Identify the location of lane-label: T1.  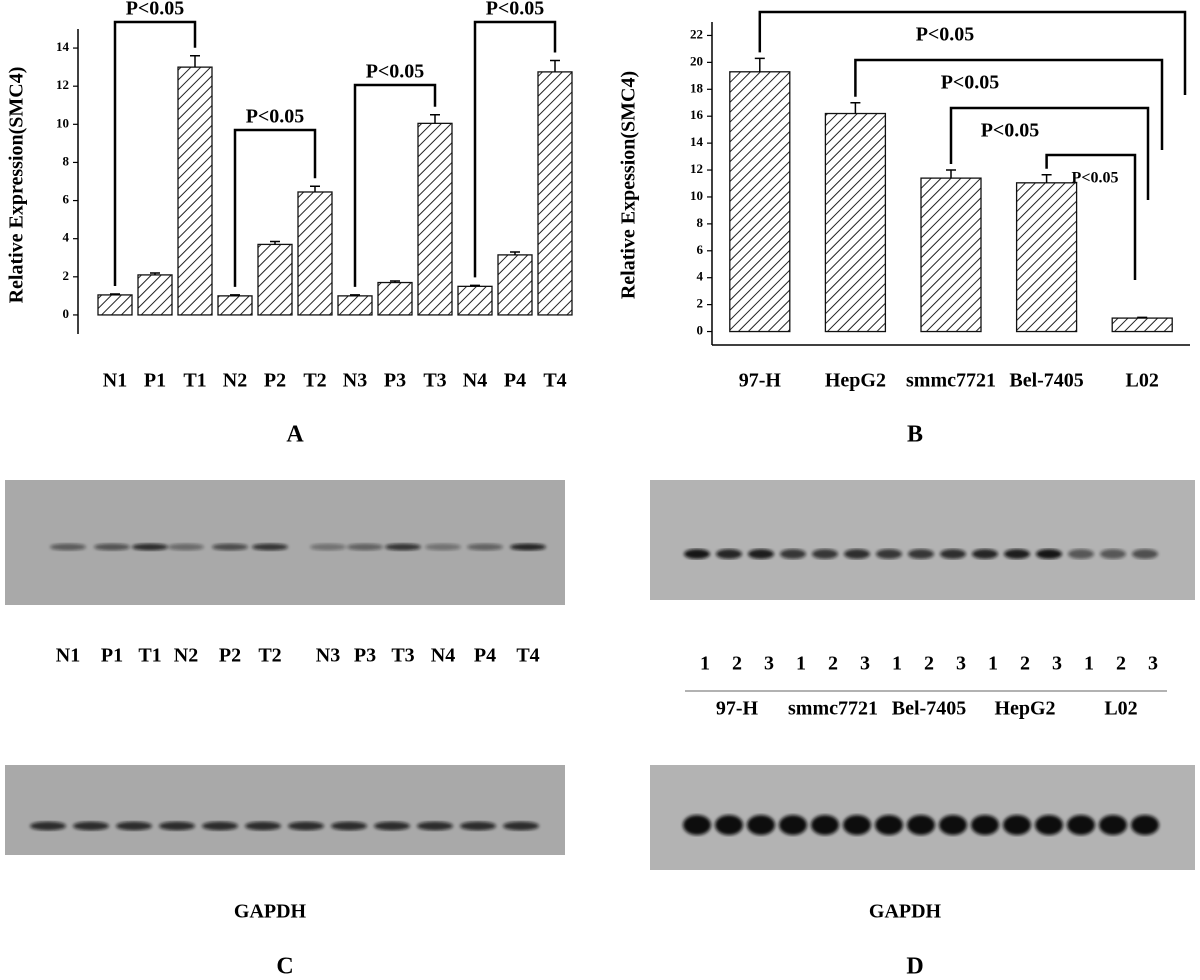
(149, 656).